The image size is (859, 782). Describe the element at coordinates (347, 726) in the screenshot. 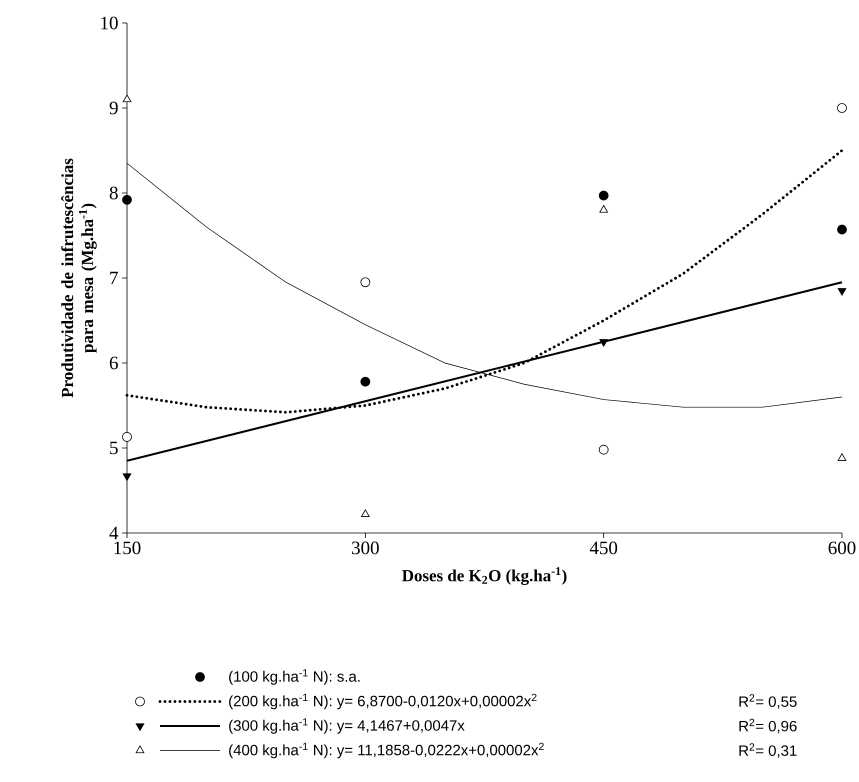

I see `legend-label: (300 kg.ha$^{-1}$ N): y= 4,1467+0,0047x` at that location.